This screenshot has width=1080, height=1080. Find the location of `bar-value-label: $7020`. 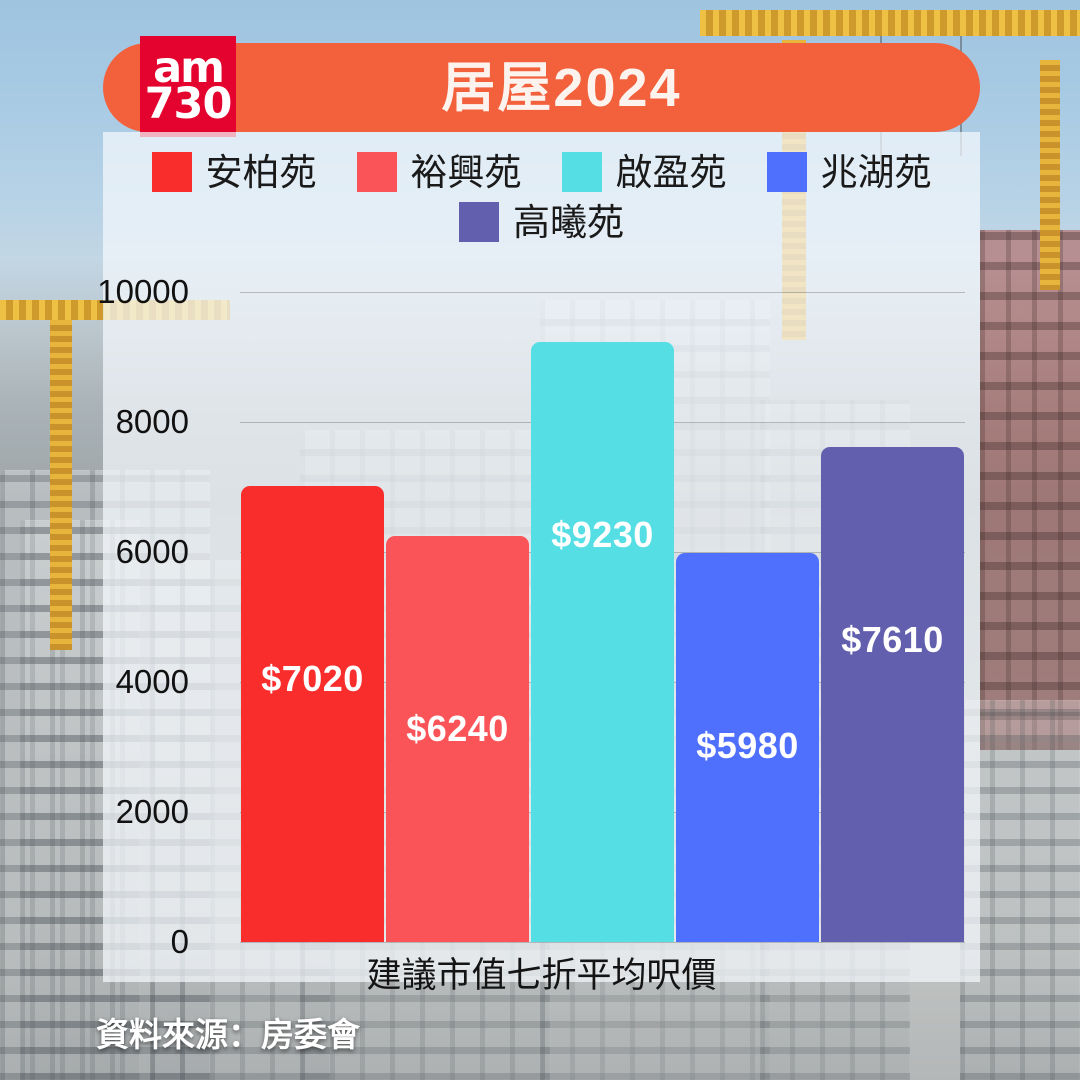

bar-value-label: $7020 is located at coordinates (312, 678).